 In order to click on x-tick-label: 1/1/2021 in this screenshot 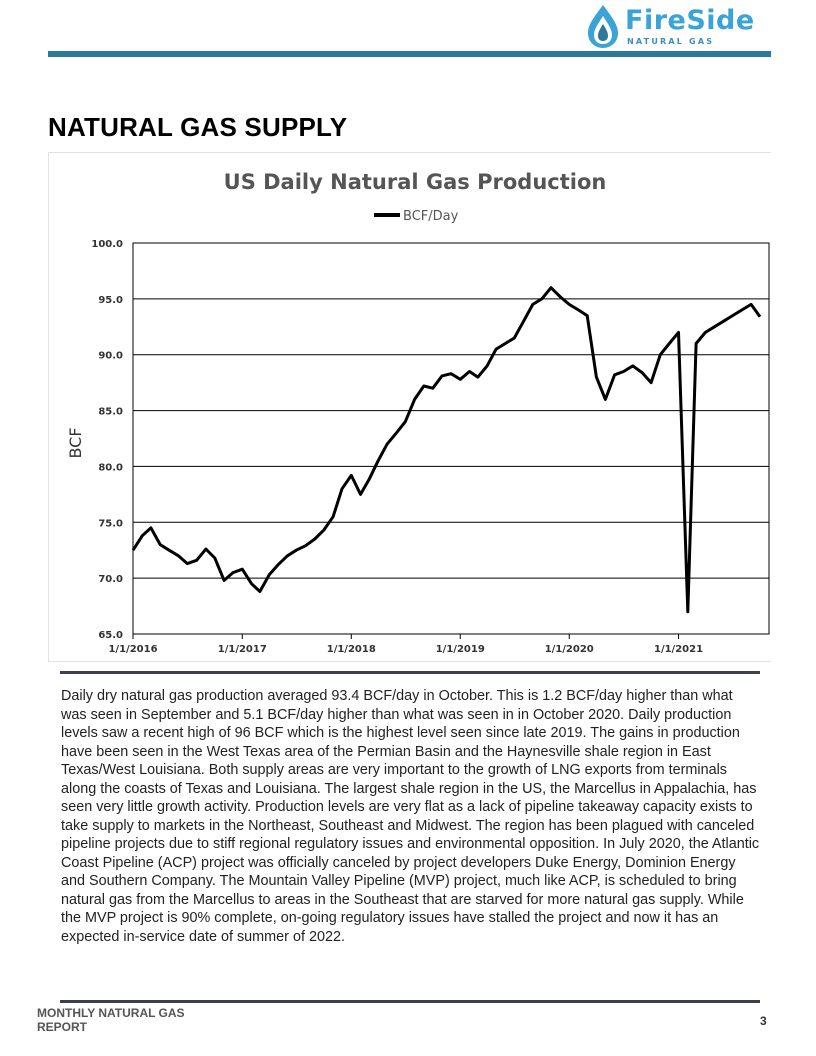, I will do `click(678, 649)`.